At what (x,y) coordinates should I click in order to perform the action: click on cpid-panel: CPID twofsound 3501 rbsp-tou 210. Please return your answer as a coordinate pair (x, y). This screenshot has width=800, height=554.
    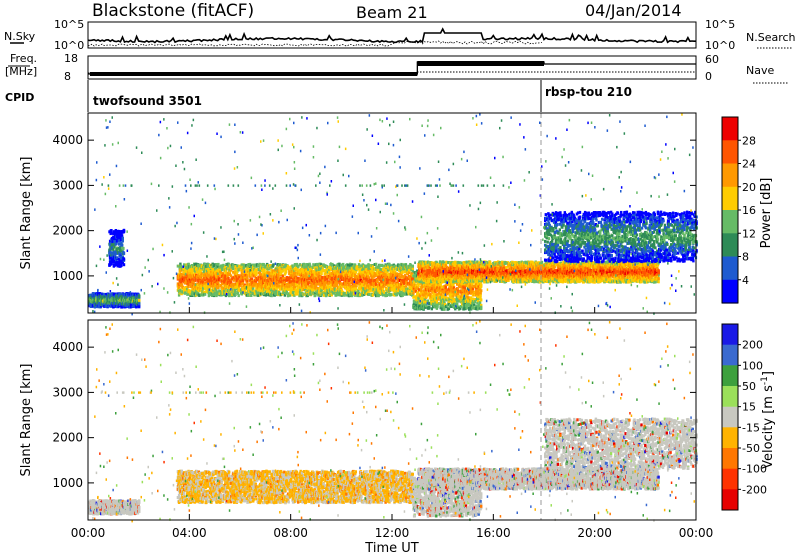
    Looking at the image, I should click on (318, 96).